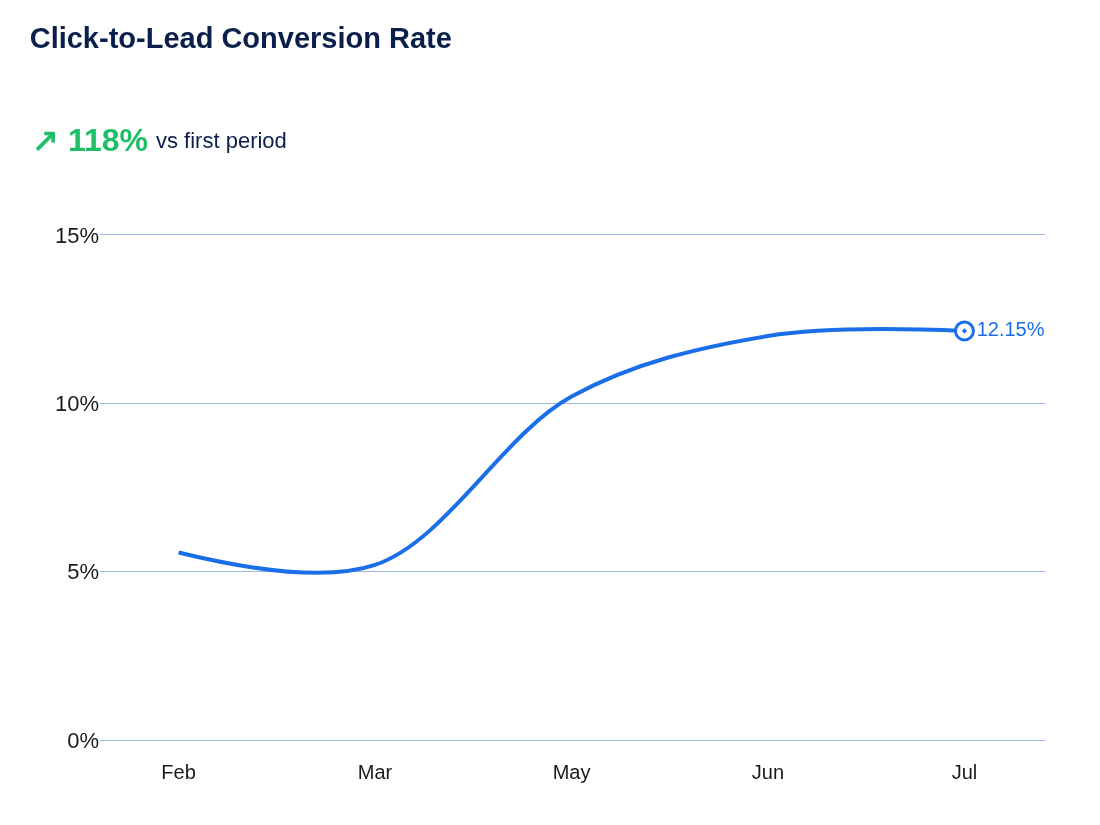  I want to click on y-tick-label: 5%, so click(83, 572).